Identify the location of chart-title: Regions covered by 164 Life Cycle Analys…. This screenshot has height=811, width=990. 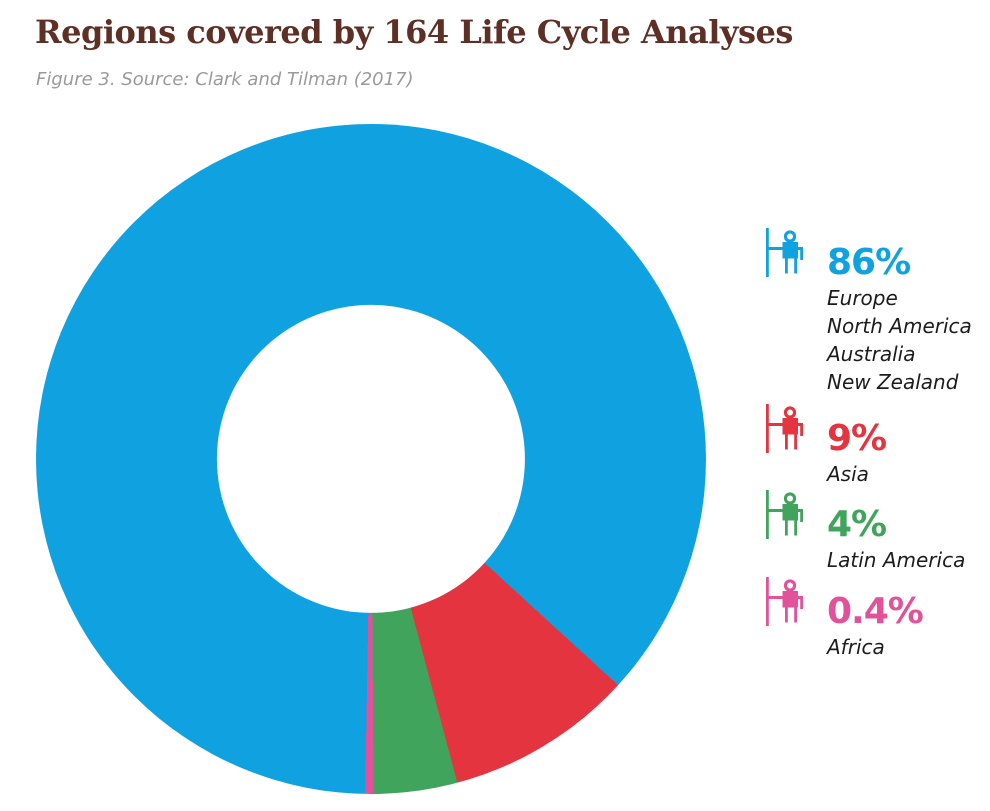
(414, 32).